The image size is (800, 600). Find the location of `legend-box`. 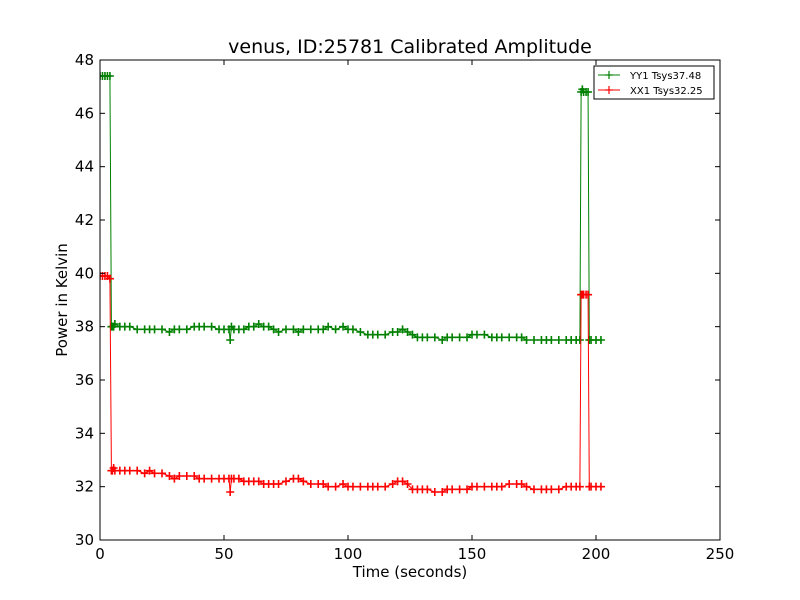

legend-box is located at coordinates (654, 82).